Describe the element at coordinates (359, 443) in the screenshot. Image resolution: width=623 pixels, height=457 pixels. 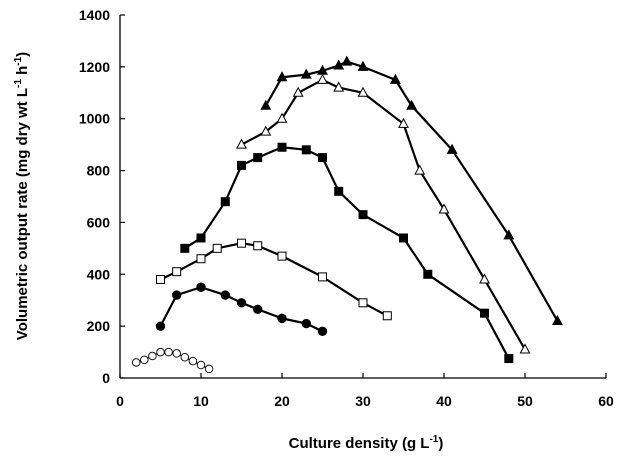
I see `x-axis-title-base: Culture density (g L` at that location.